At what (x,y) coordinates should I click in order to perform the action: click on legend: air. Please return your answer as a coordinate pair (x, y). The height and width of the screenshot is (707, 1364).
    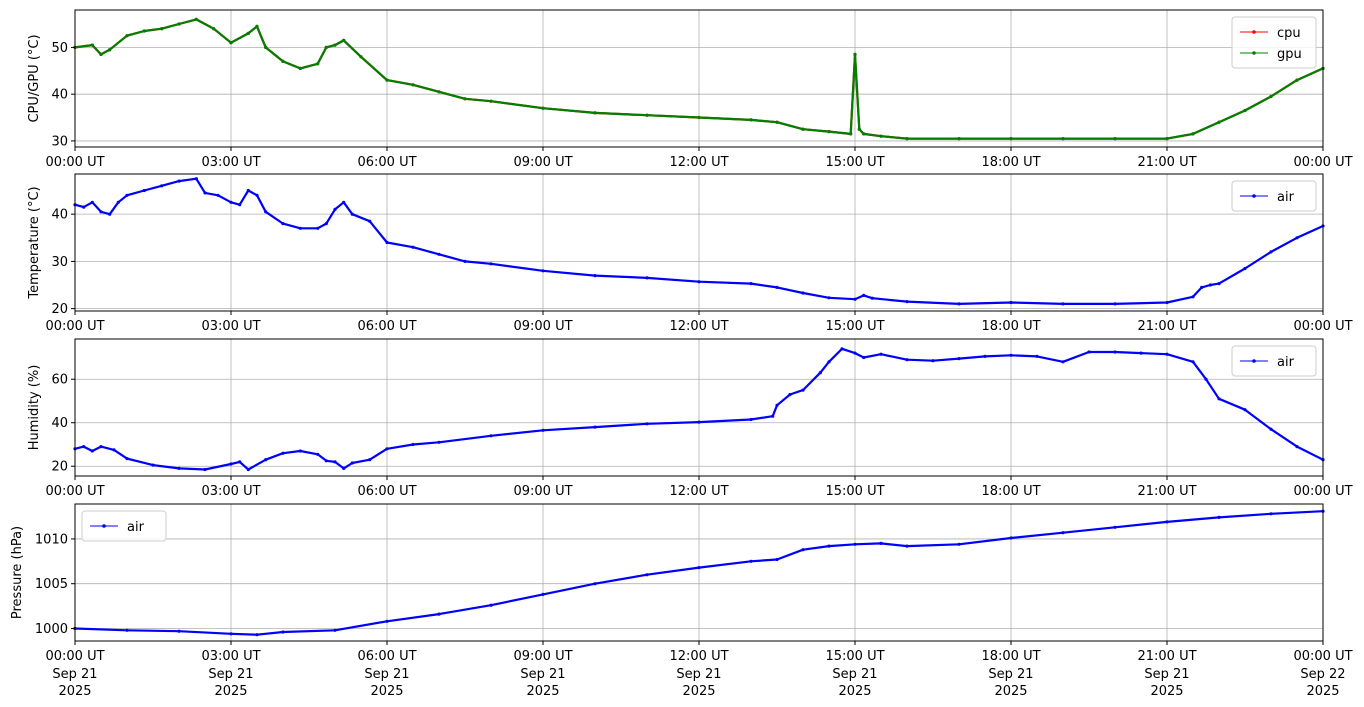
    Looking at the image, I should click on (1274, 361).